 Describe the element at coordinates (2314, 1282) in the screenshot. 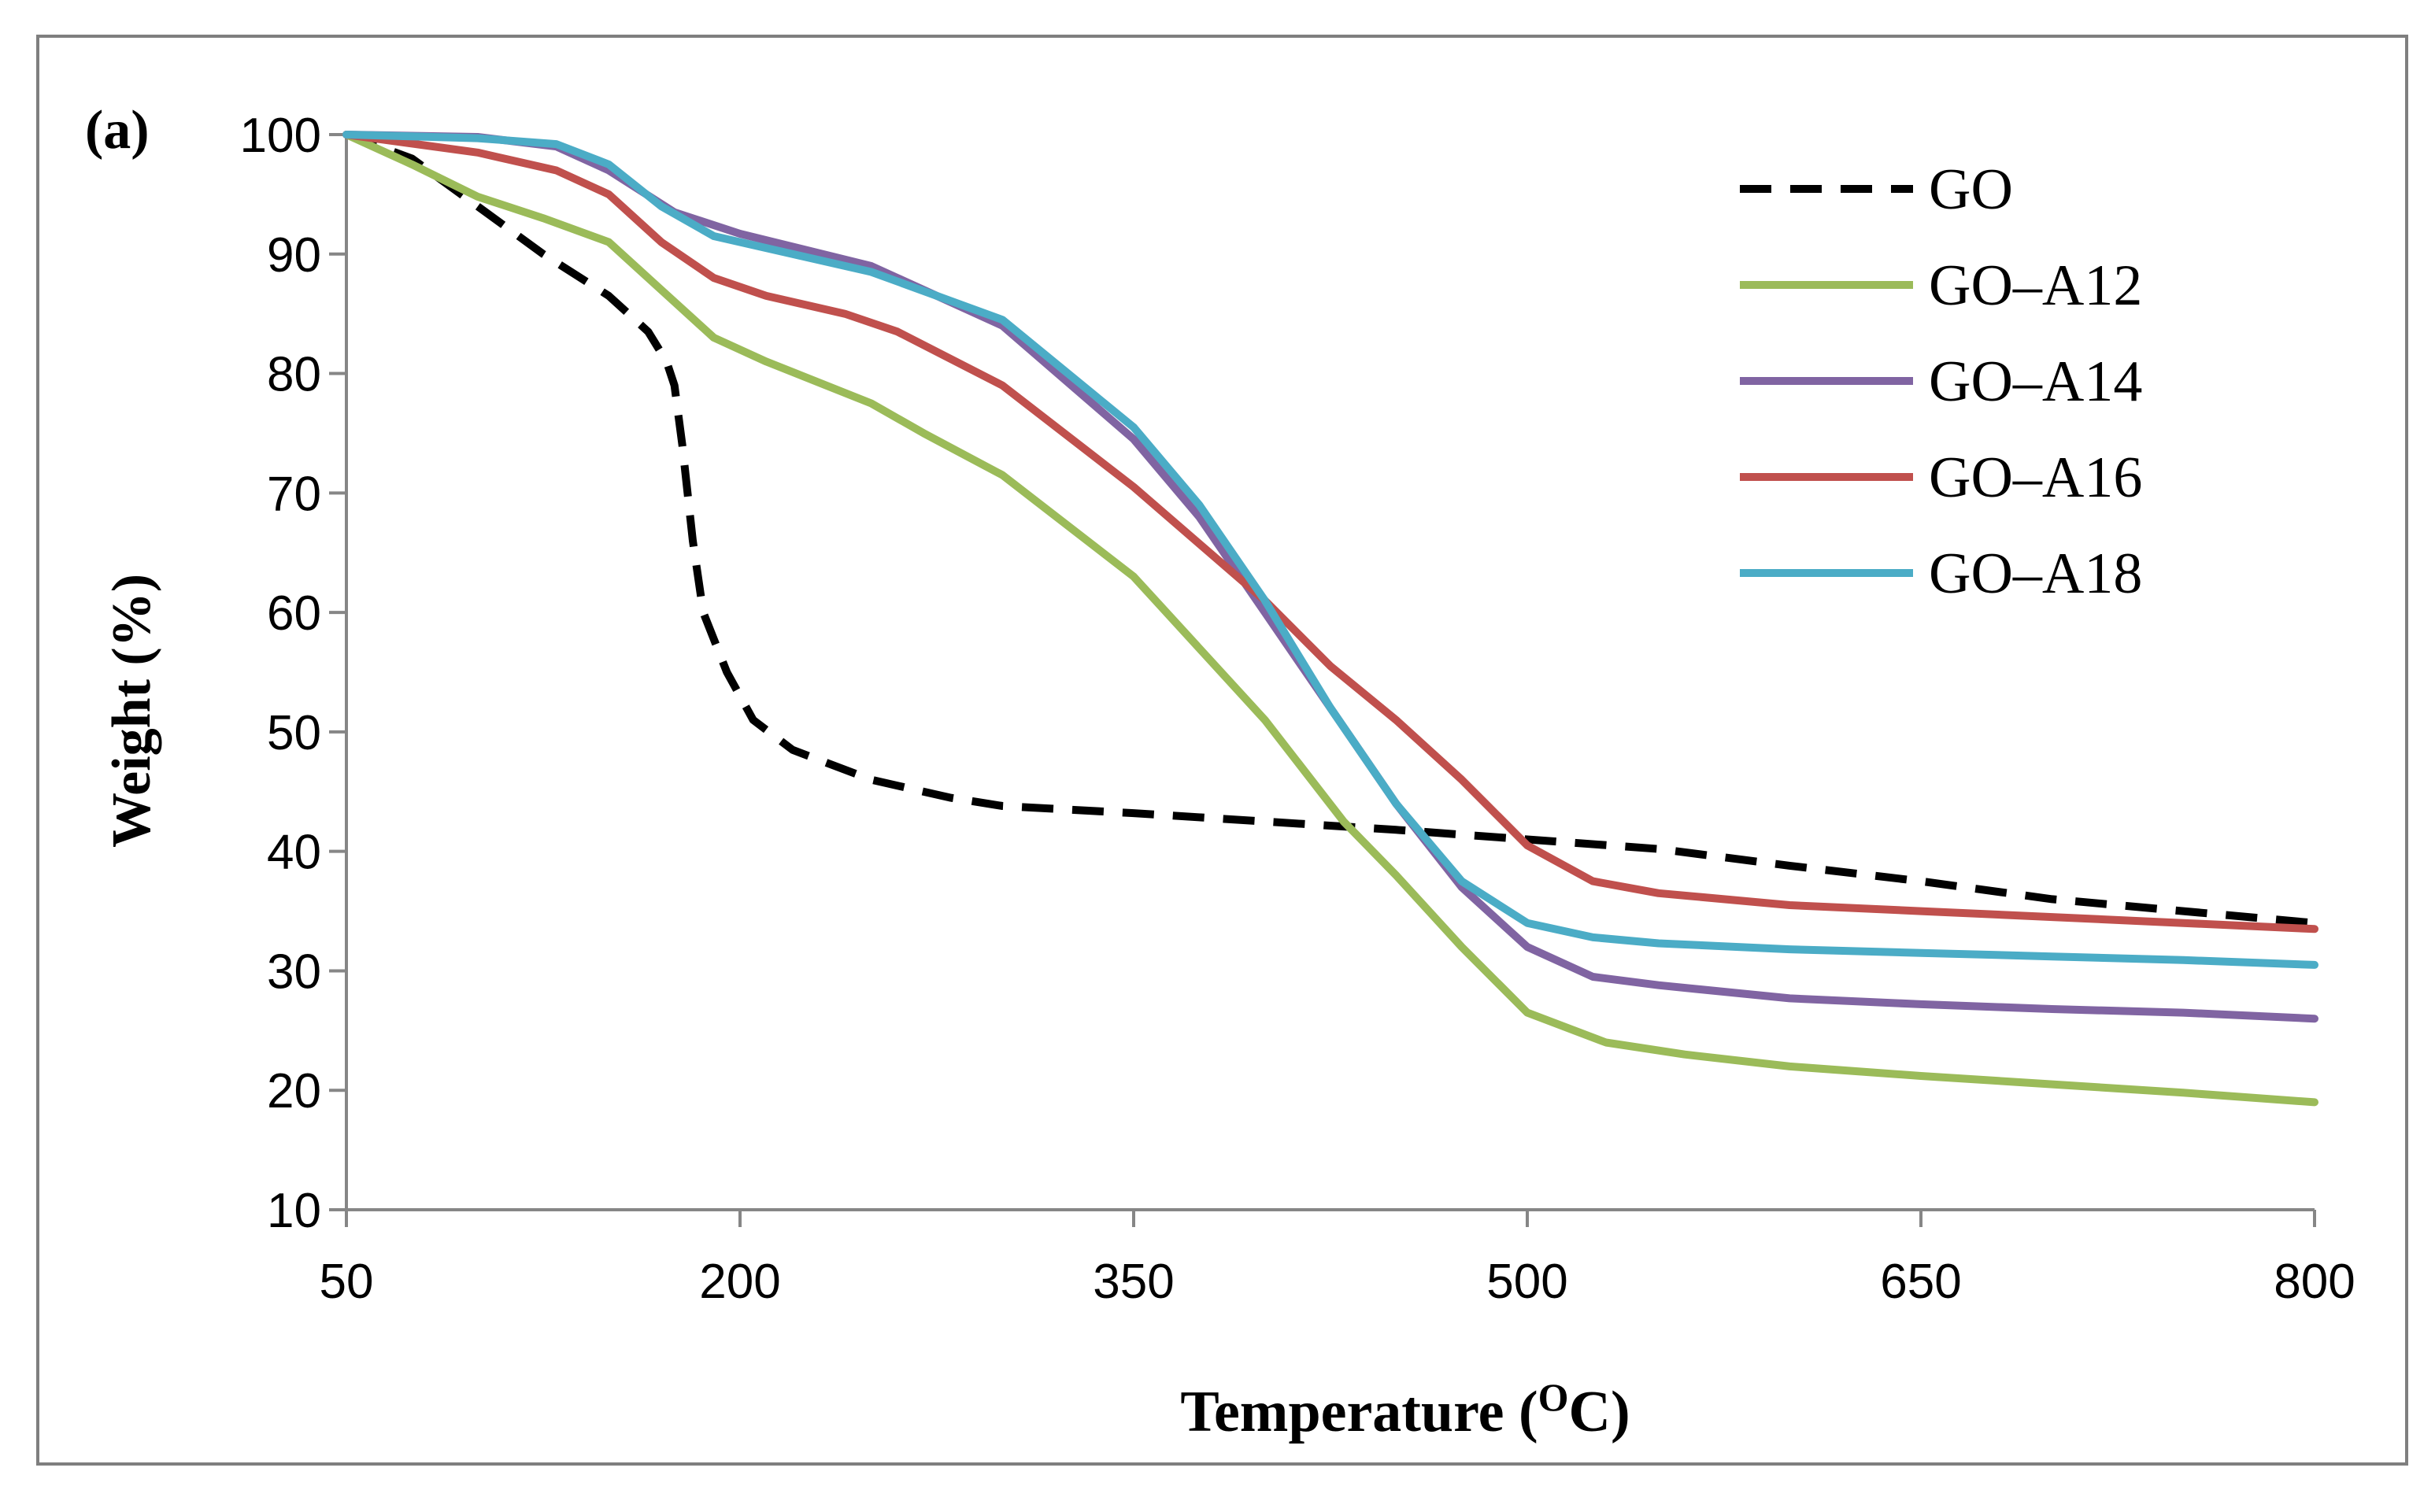

I see `x-tick-label: 800` at that location.